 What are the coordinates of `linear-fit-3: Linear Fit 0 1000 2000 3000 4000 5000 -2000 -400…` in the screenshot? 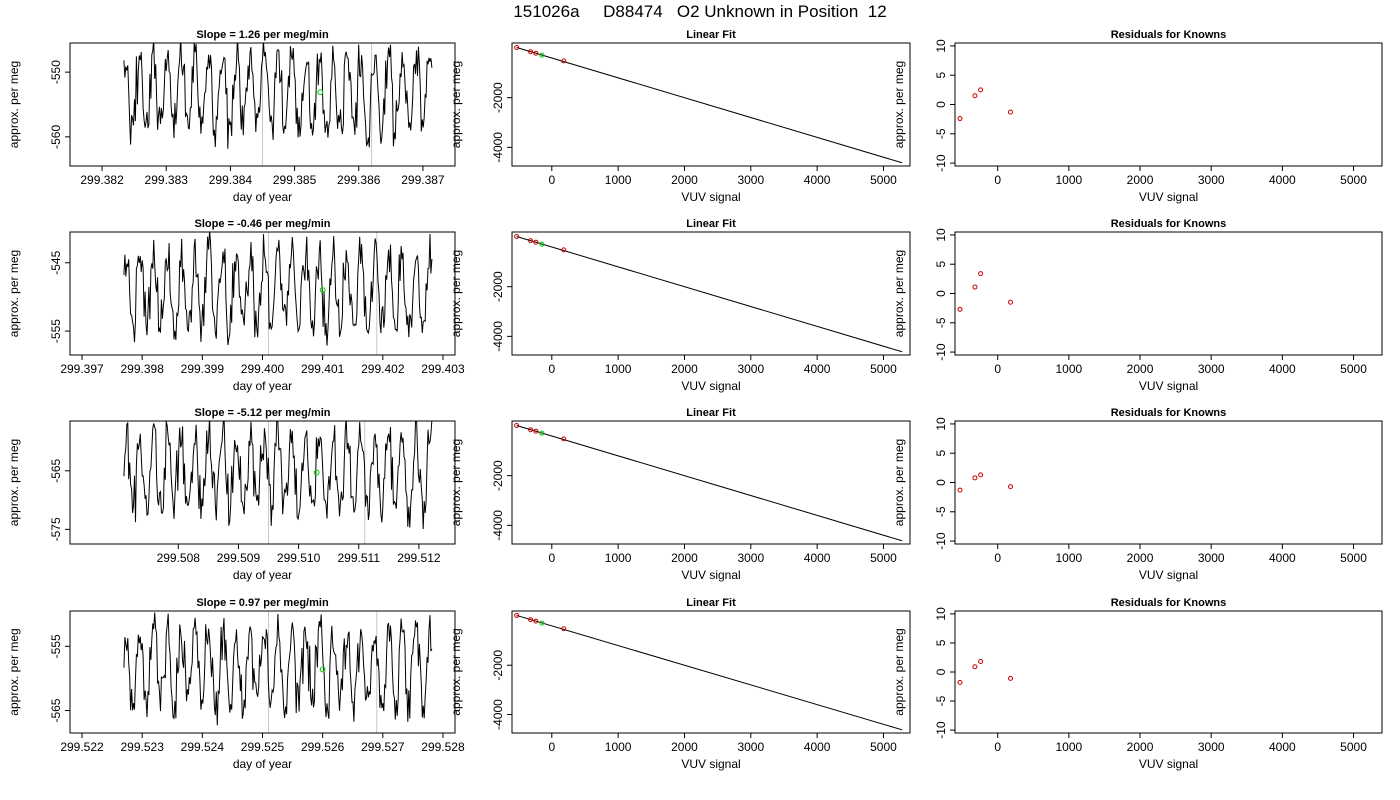 It's located at (680, 494).